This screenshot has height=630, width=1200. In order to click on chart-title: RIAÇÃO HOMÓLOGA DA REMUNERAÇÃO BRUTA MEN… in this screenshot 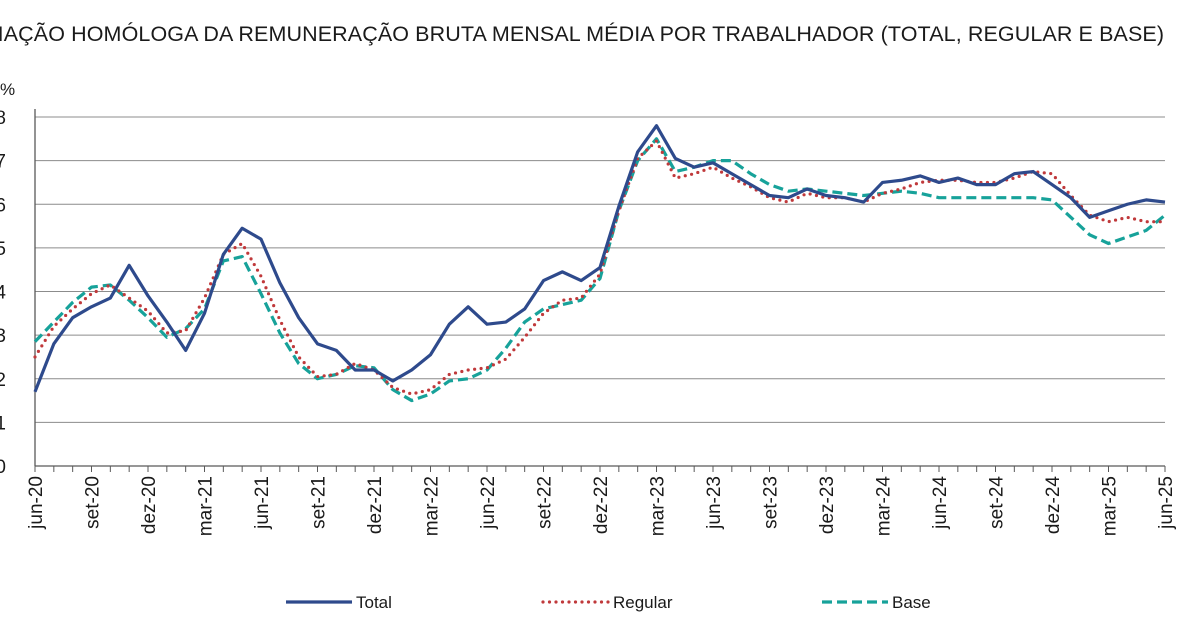, I will do `click(582, 34)`.